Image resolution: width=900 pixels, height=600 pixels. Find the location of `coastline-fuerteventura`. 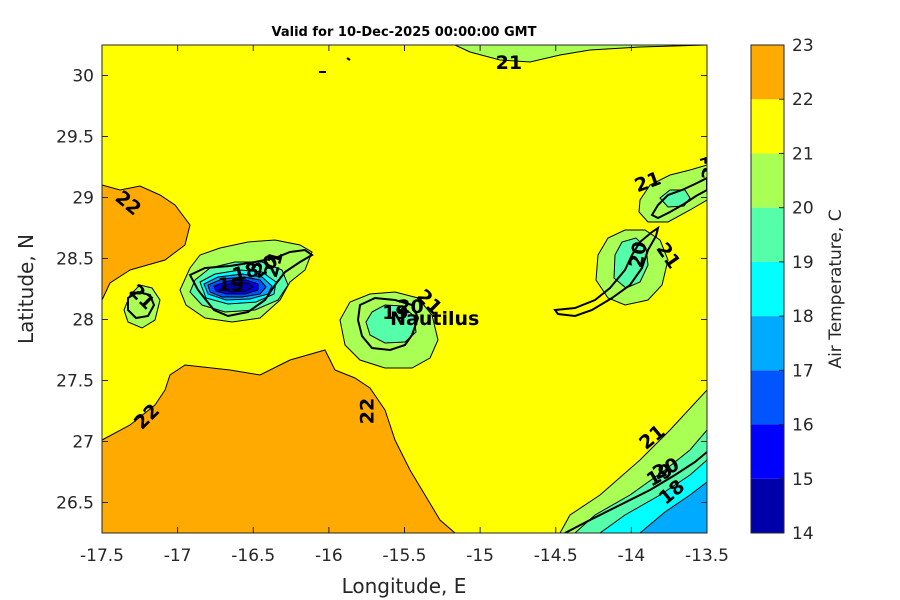

coastline-fuerteventura is located at coordinates (606, 271).